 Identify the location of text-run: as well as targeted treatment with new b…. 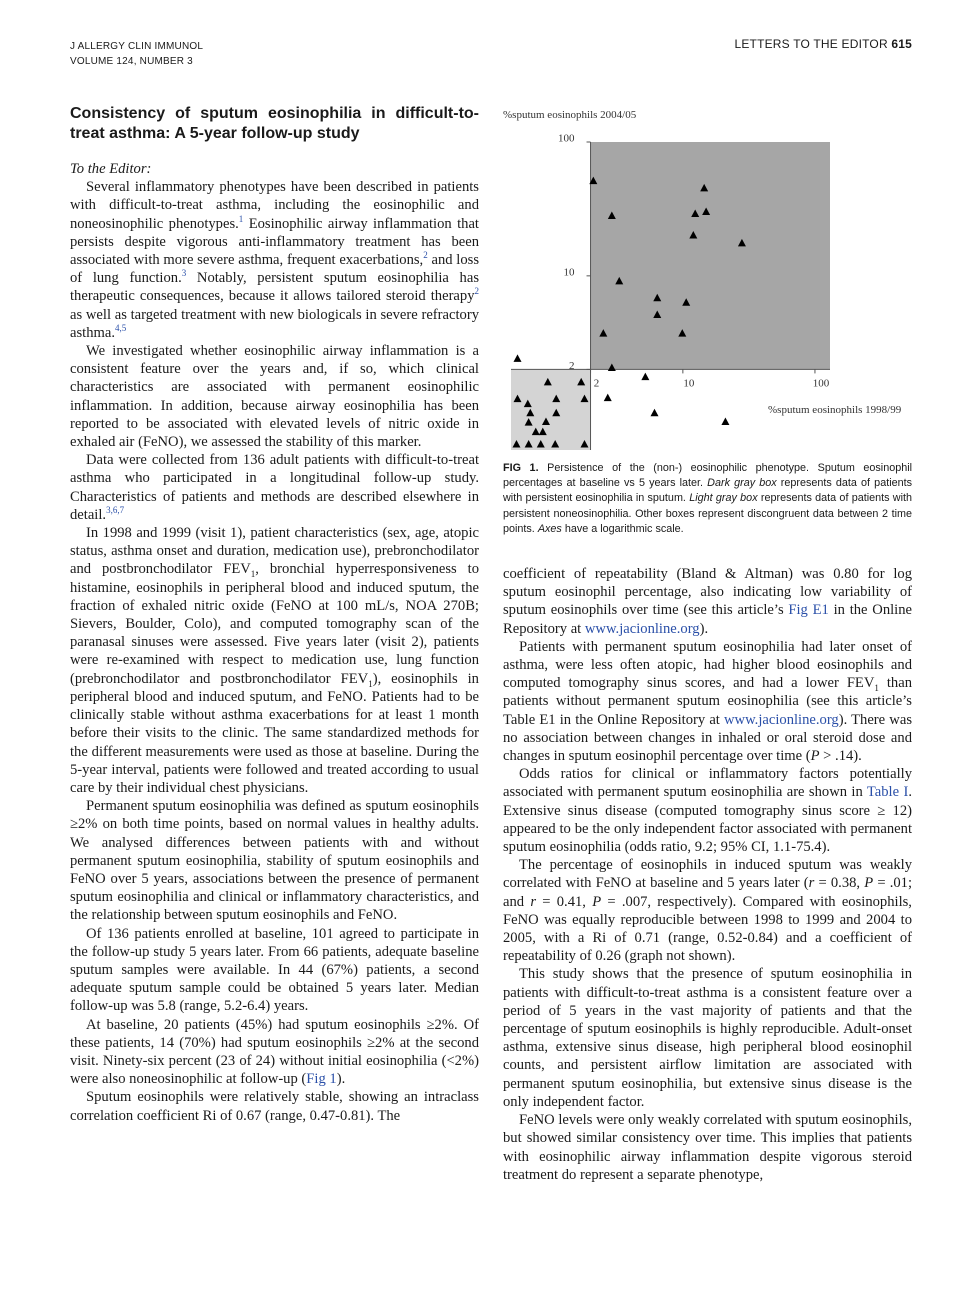
(274, 323).